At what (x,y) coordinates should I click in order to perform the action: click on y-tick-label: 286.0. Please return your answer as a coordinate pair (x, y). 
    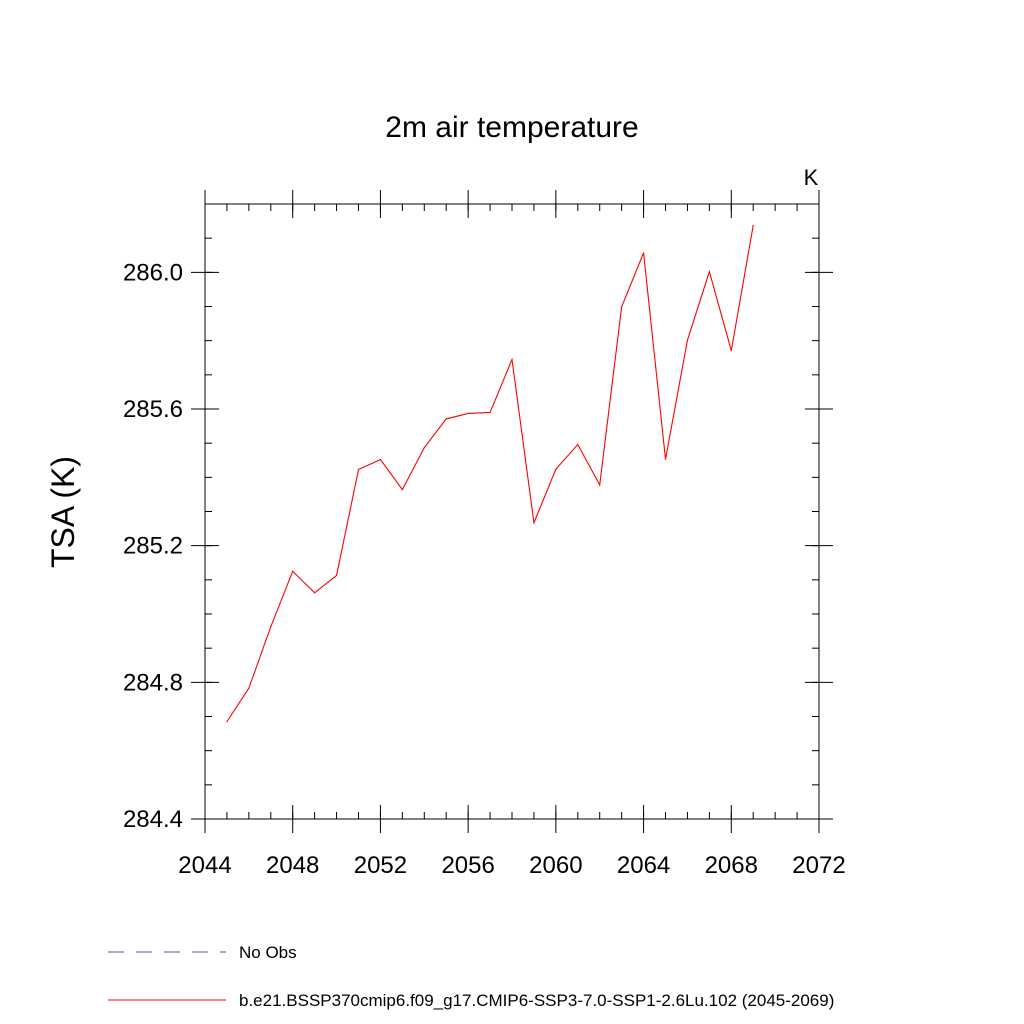
    Looking at the image, I should click on (153, 272).